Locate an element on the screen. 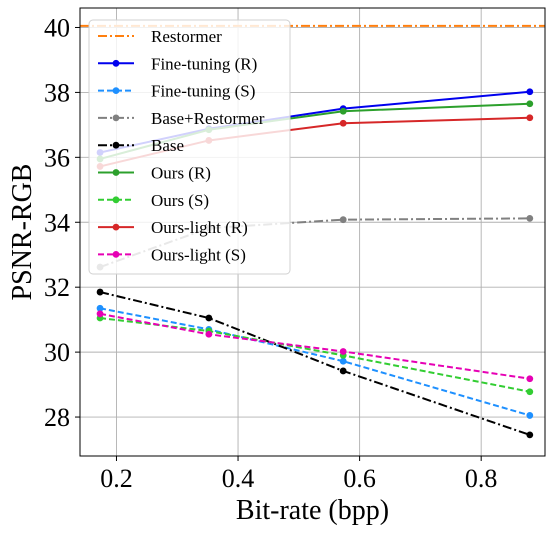  y-tick-label: 34 is located at coordinates (57, 222).